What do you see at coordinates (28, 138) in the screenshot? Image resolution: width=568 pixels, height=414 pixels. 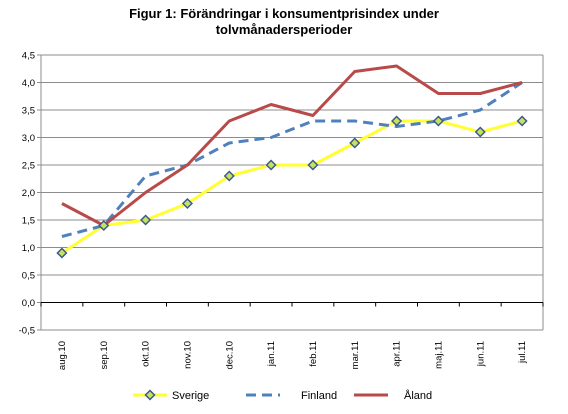 I see `y-tick-label: 3,0` at bounding box center [28, 138].